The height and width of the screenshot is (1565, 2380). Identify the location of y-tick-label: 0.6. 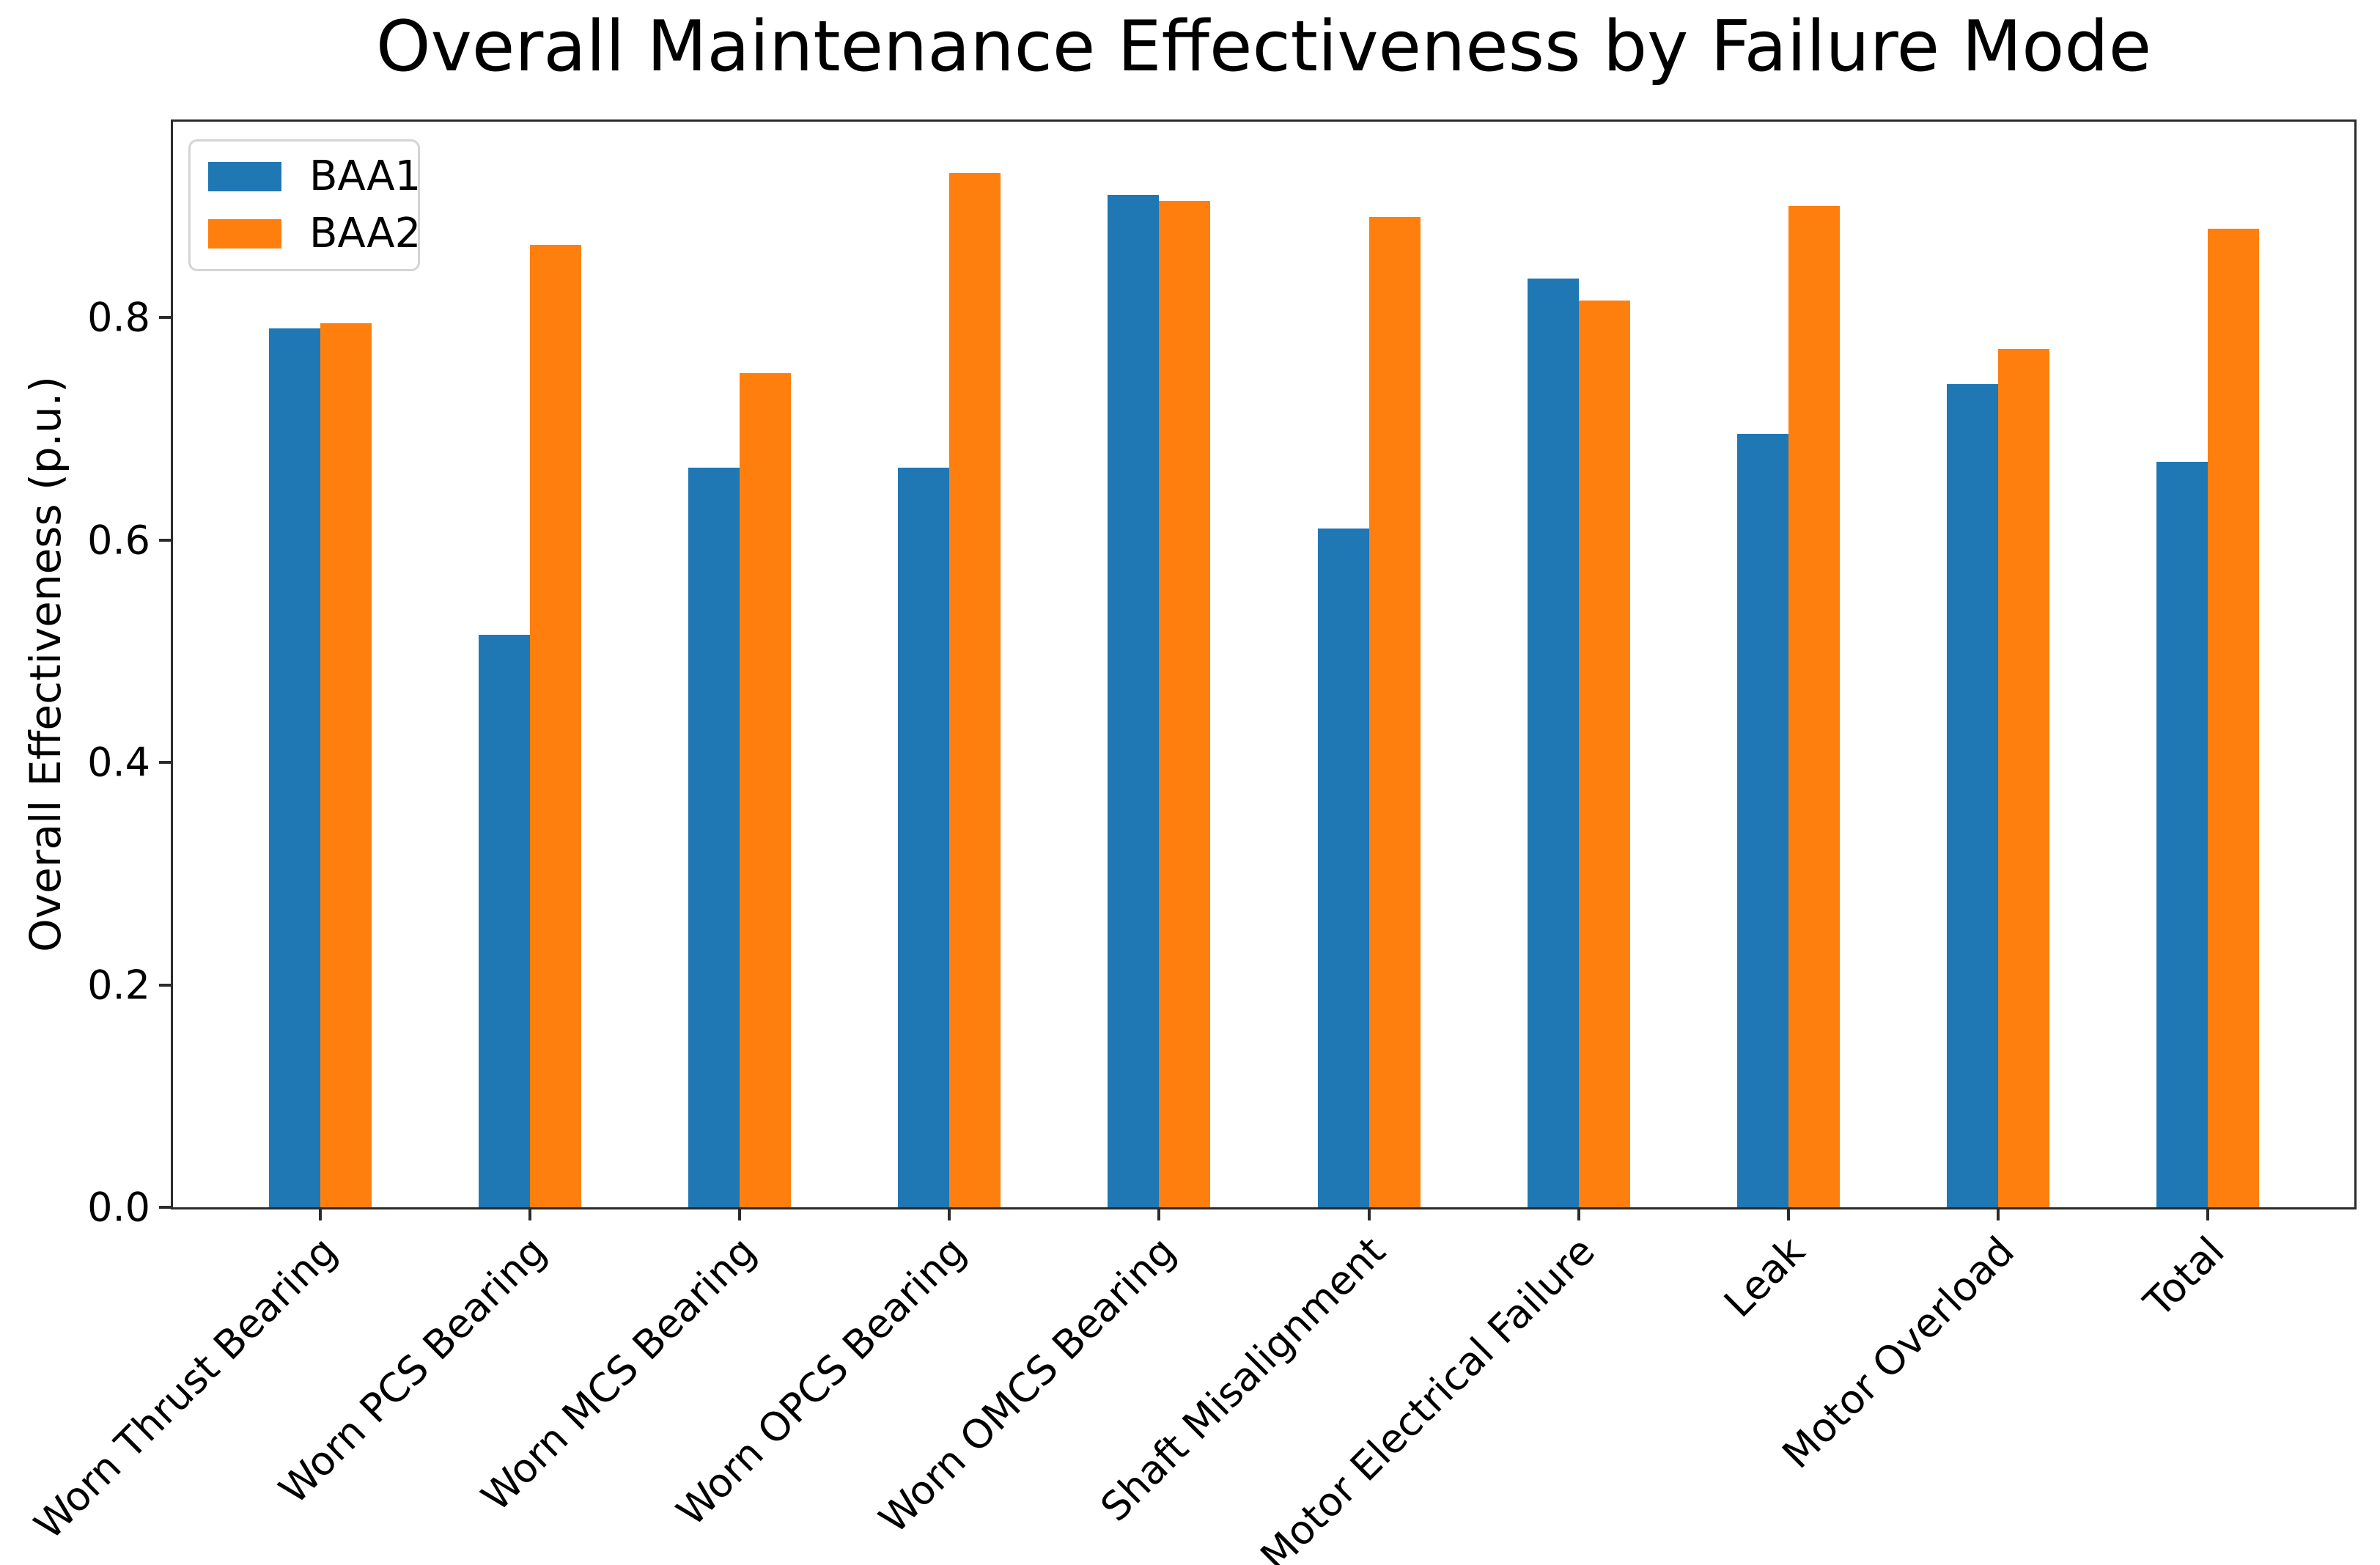
(118, 540).